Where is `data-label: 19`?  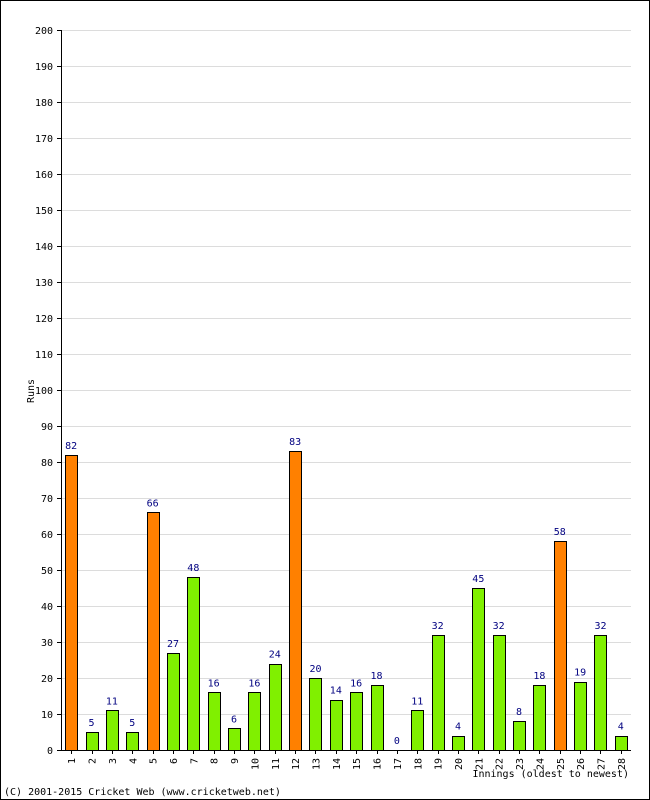
data-label: 19 is located at coordinates (580, 673).